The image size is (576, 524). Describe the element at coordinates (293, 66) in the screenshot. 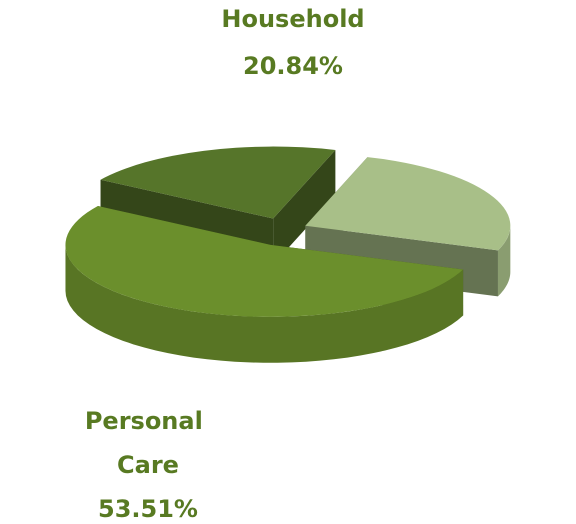

I see `slice-value-label: 20.84%` at that location.